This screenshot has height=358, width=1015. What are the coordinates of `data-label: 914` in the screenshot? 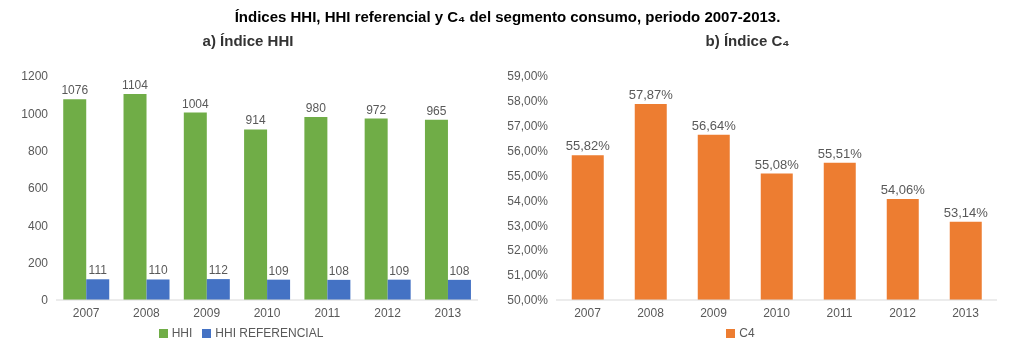 It's located at (255, 120).